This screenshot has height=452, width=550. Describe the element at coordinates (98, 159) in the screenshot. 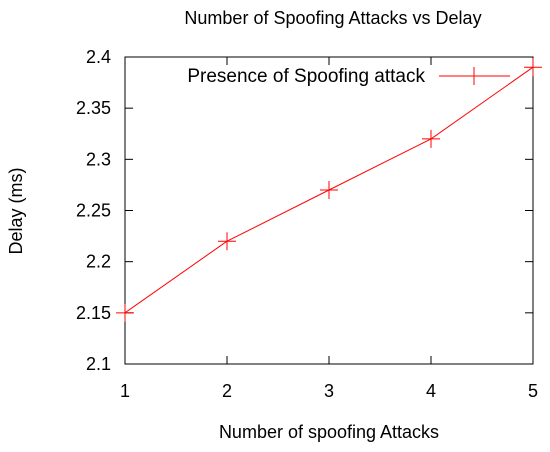

I see `y-tick-label: 2.3` at that location.